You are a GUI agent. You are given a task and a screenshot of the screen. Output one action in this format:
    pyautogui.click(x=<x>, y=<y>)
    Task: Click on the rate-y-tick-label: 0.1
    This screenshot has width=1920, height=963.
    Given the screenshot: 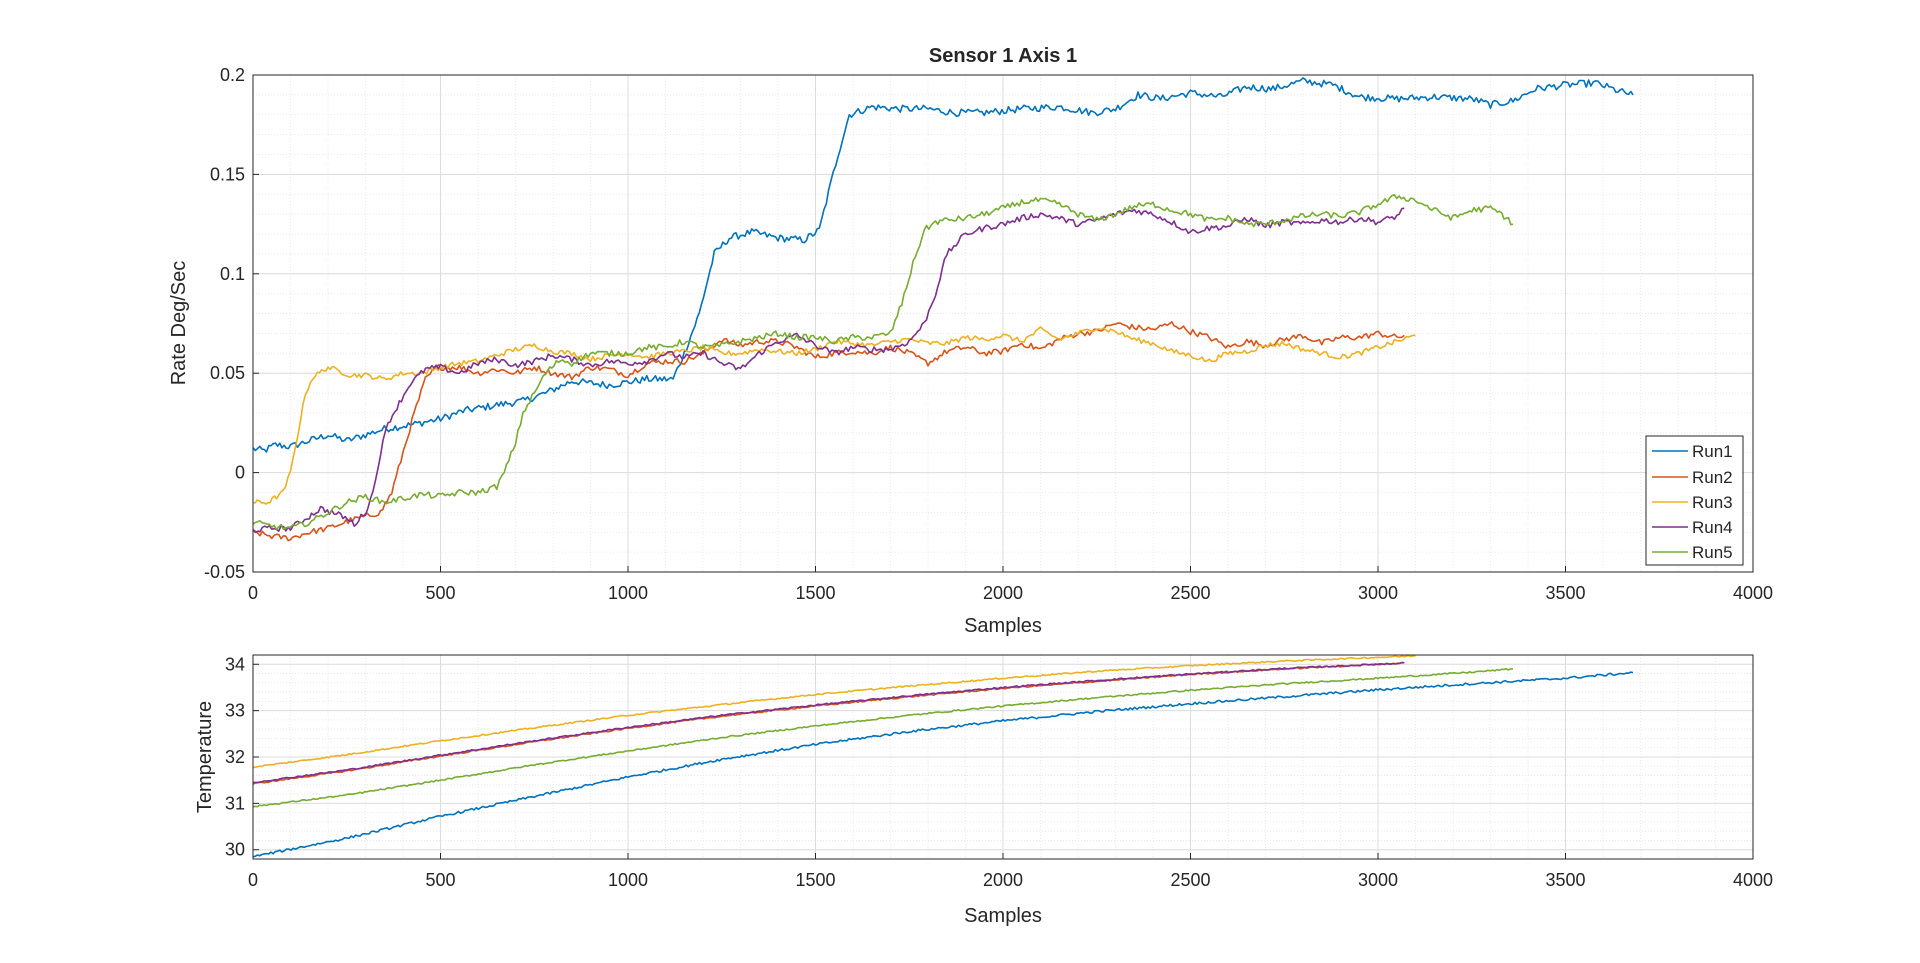 What is the action you would take?
    pyautogui.click(x=232, y=274)
    